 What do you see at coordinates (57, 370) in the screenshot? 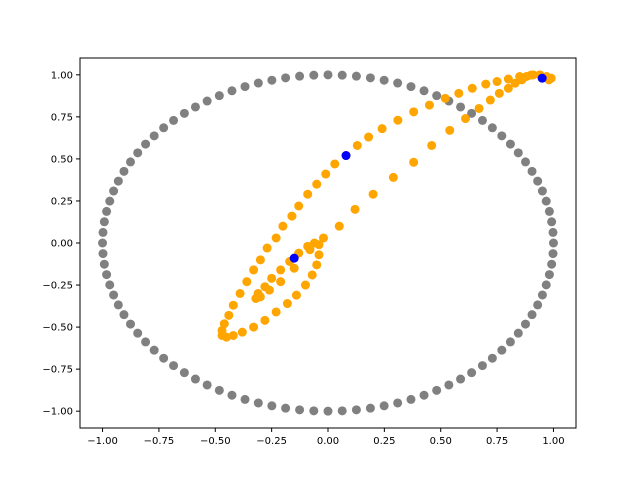
I see `y-tick-label: −0.75` at bounding box center [57, 370].